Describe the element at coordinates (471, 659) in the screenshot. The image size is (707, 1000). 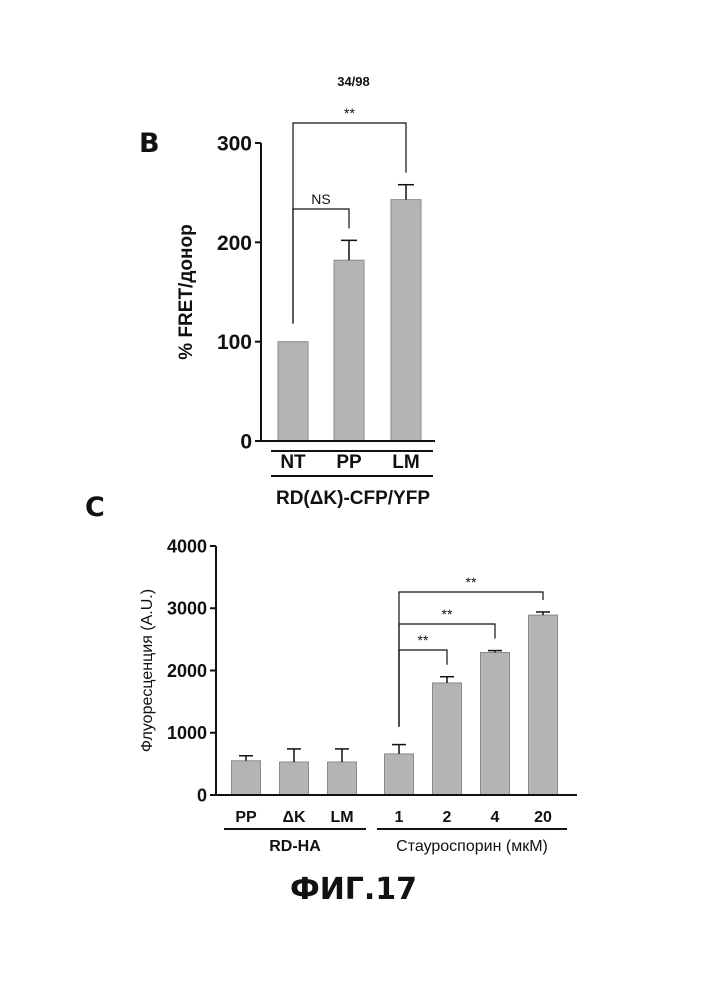
I see `chart-c-significance-bracket` at that location.